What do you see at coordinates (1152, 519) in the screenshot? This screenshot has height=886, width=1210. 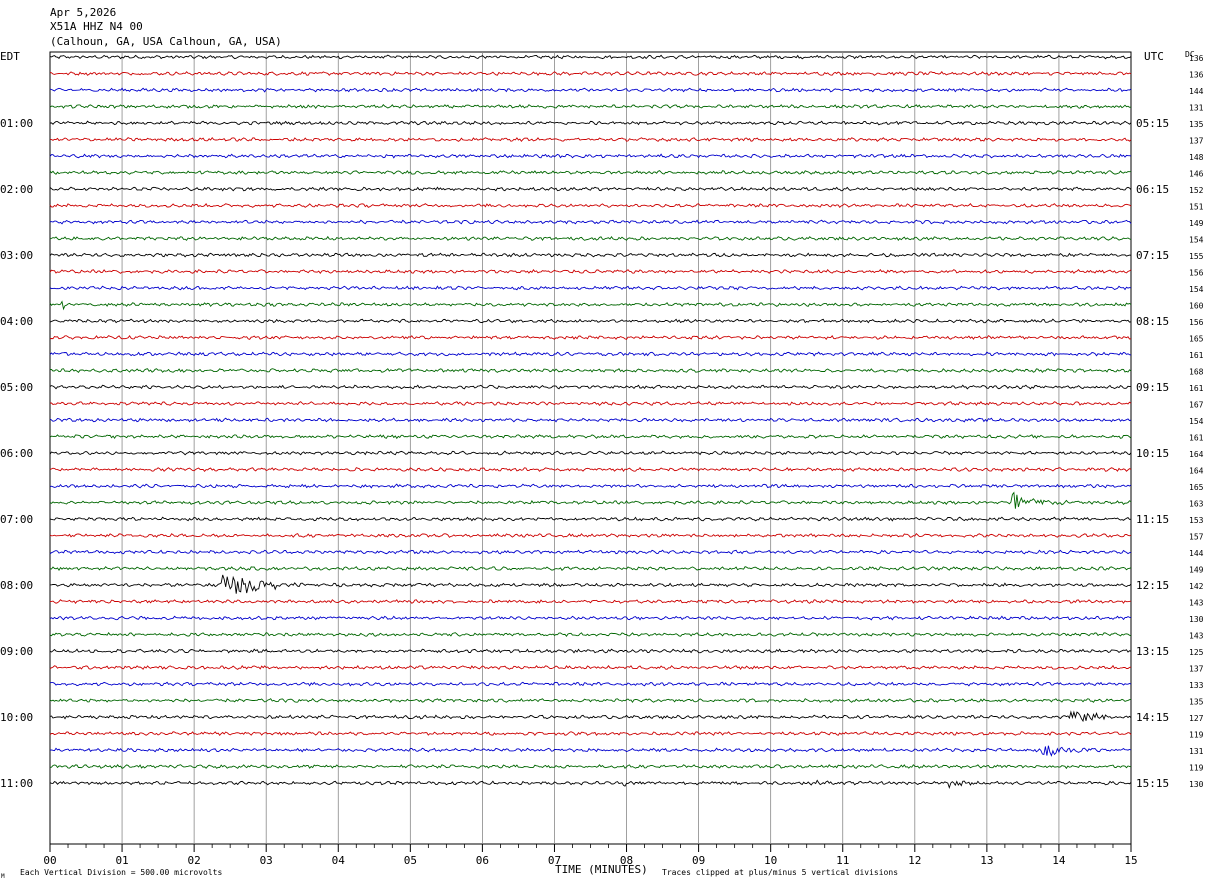 I see `right-time-label: 11:15` at bounding box center [1152, 519].